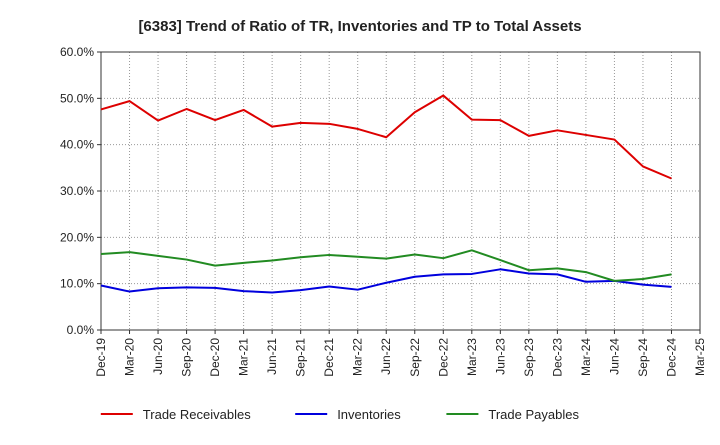 This screenshot has width=720, height=445. I want to click on x-tick-label: Sep-24, so click(643, 357).